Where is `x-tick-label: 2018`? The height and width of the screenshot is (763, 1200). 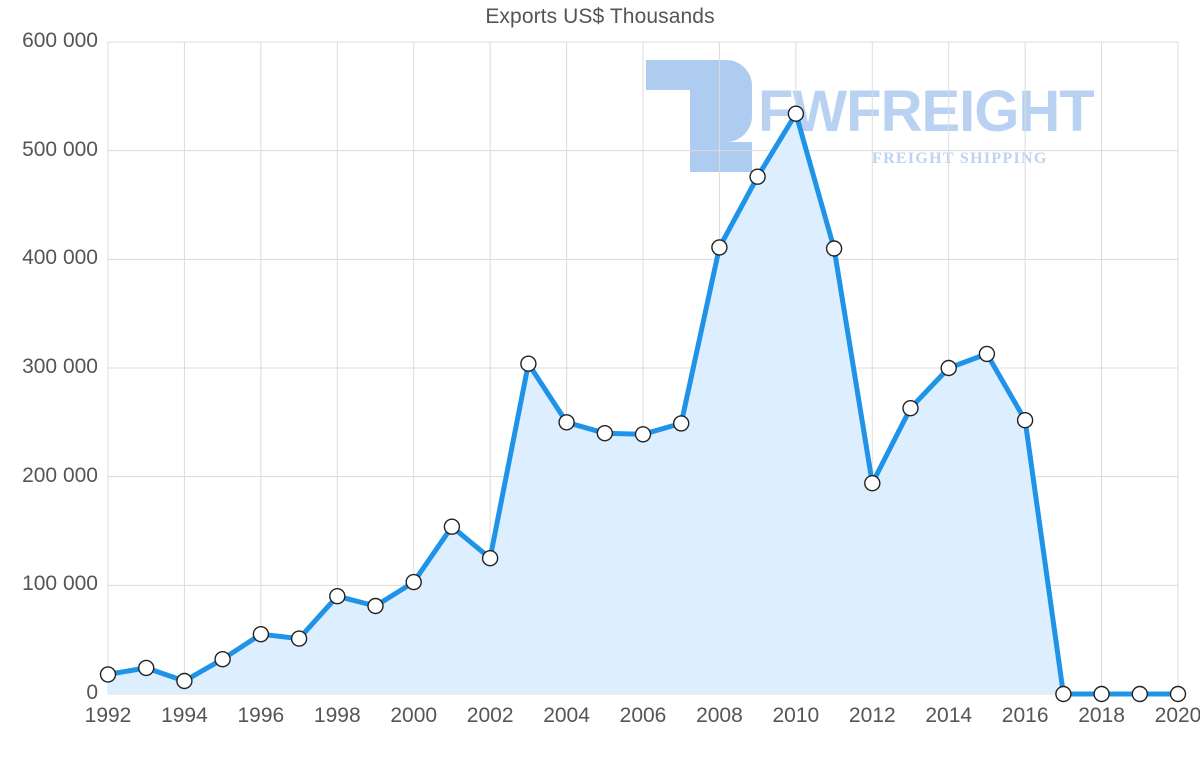
x-tick-label: 2018 is located at coordinates (1101, 715).